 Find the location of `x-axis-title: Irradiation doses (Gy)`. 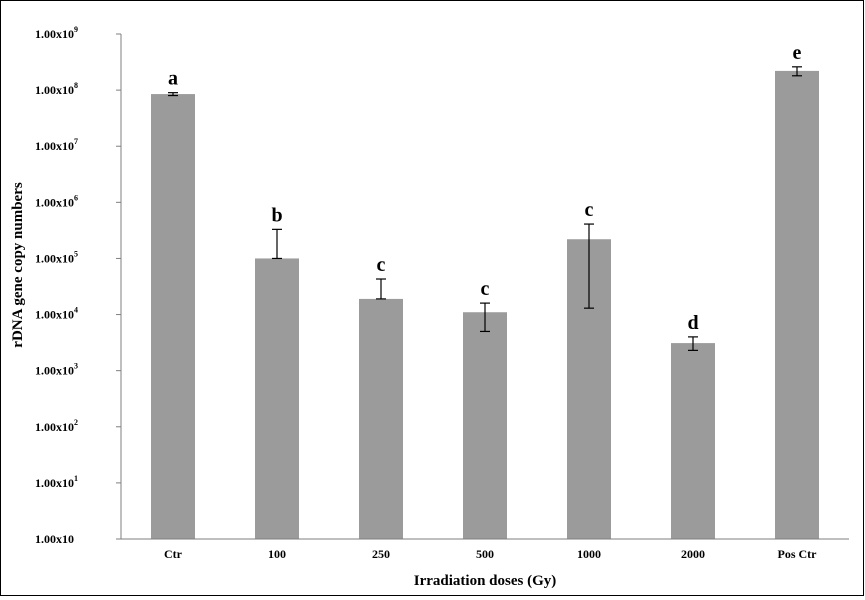

x-axis-title: Irradiation doses (Gy) is located at coordinates (485, 581).